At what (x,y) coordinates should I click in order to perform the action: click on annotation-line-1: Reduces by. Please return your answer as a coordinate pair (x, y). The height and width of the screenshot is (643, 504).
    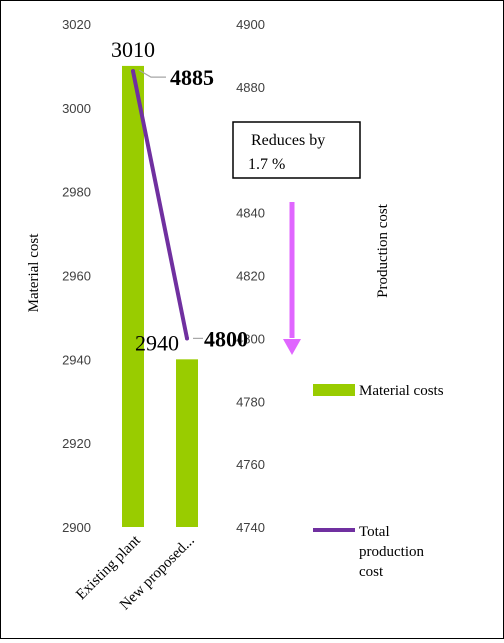
    Looking at the image, I should click on (288, 140).